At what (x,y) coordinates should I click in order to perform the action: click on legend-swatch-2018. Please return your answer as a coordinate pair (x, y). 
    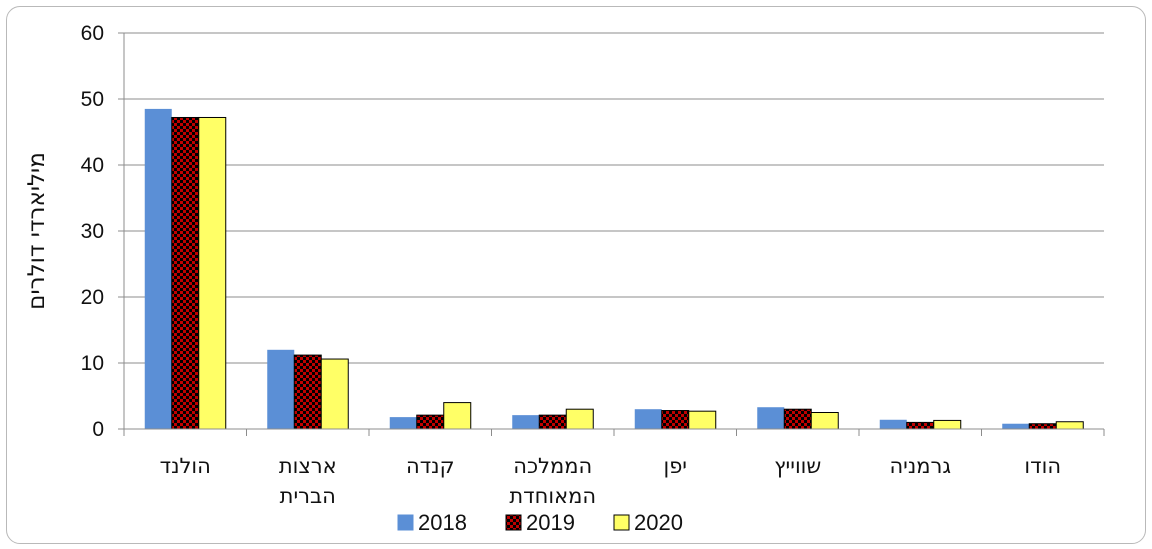
    Looking at the image, I should click on (405, 522).